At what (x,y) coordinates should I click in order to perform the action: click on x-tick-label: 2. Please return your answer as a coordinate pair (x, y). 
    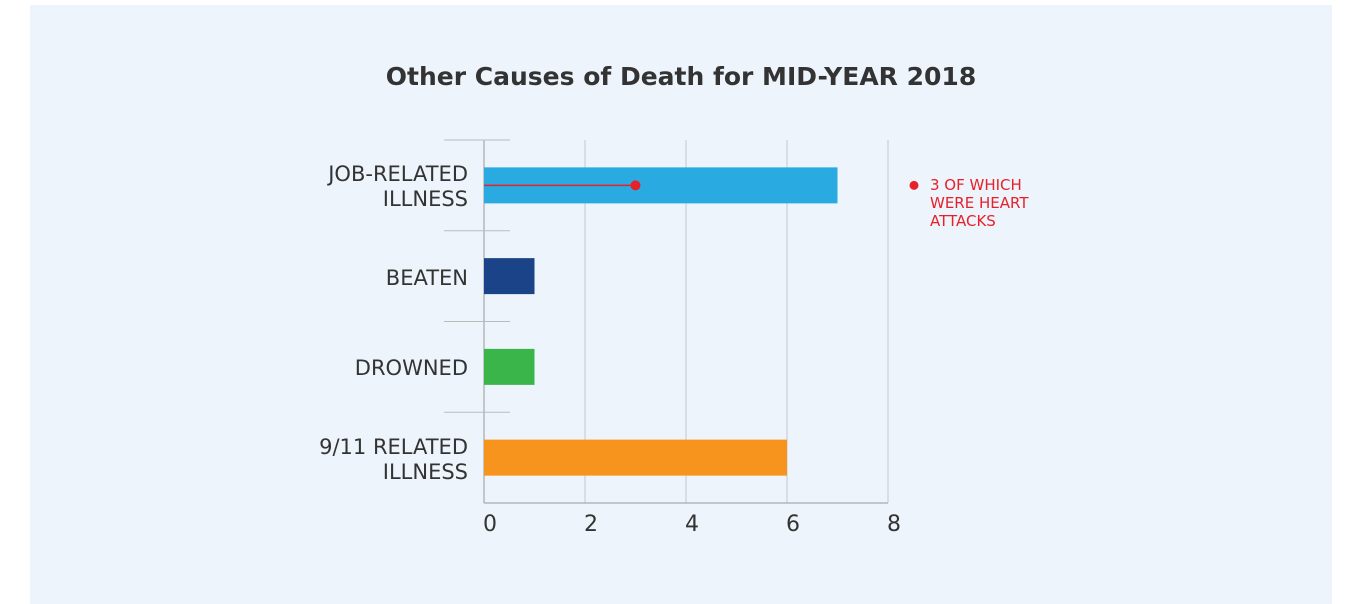
    Looking at the image, I should click on (591, 524).